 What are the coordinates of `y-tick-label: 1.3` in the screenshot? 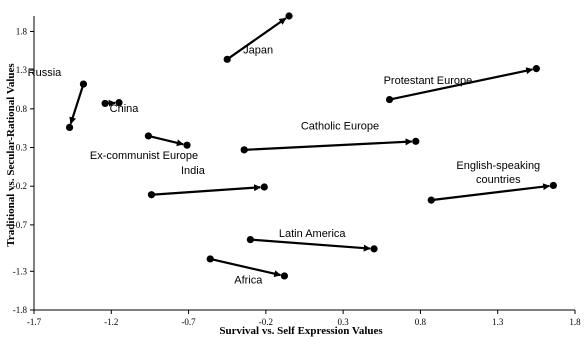 It's located at (22, 70).